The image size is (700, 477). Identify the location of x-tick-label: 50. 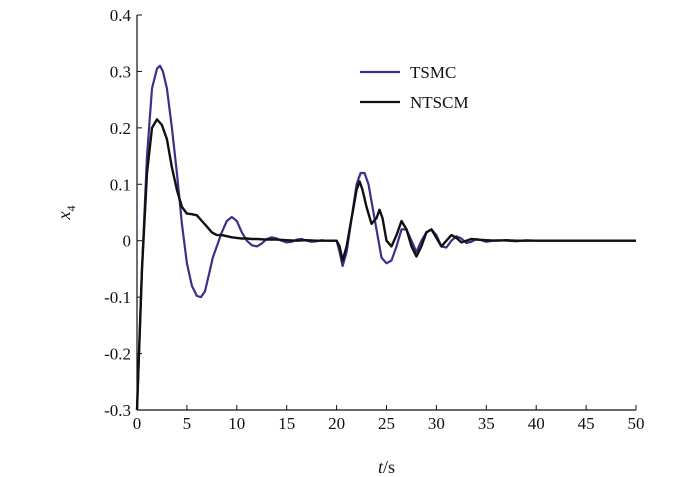
(636, 423).